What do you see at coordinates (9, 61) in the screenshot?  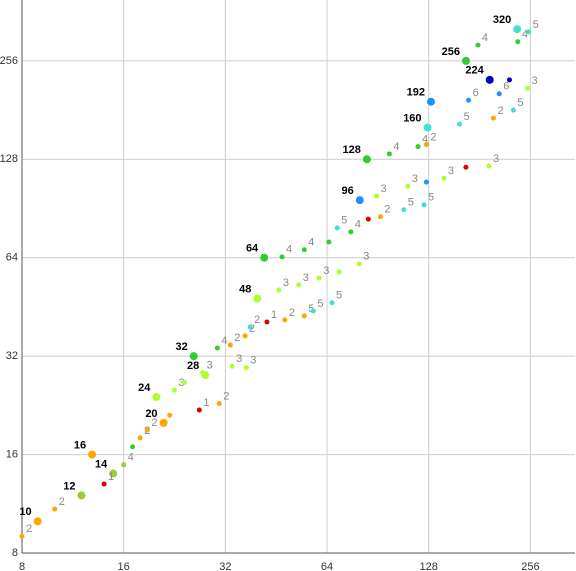 I see `y-tick-label: 256` at bounding box center [9, 61].